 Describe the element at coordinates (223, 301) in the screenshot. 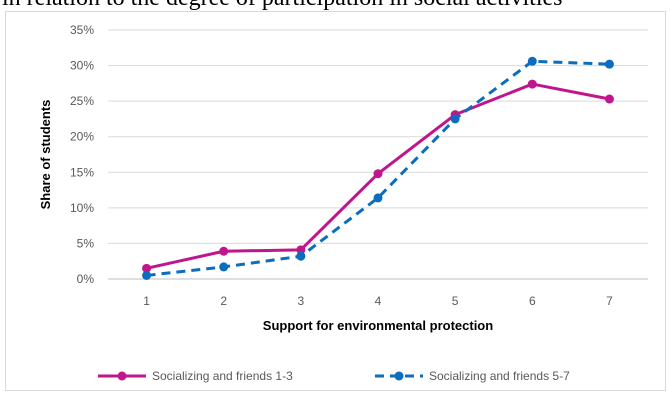

I see `x-tick-label: 2` at that location.